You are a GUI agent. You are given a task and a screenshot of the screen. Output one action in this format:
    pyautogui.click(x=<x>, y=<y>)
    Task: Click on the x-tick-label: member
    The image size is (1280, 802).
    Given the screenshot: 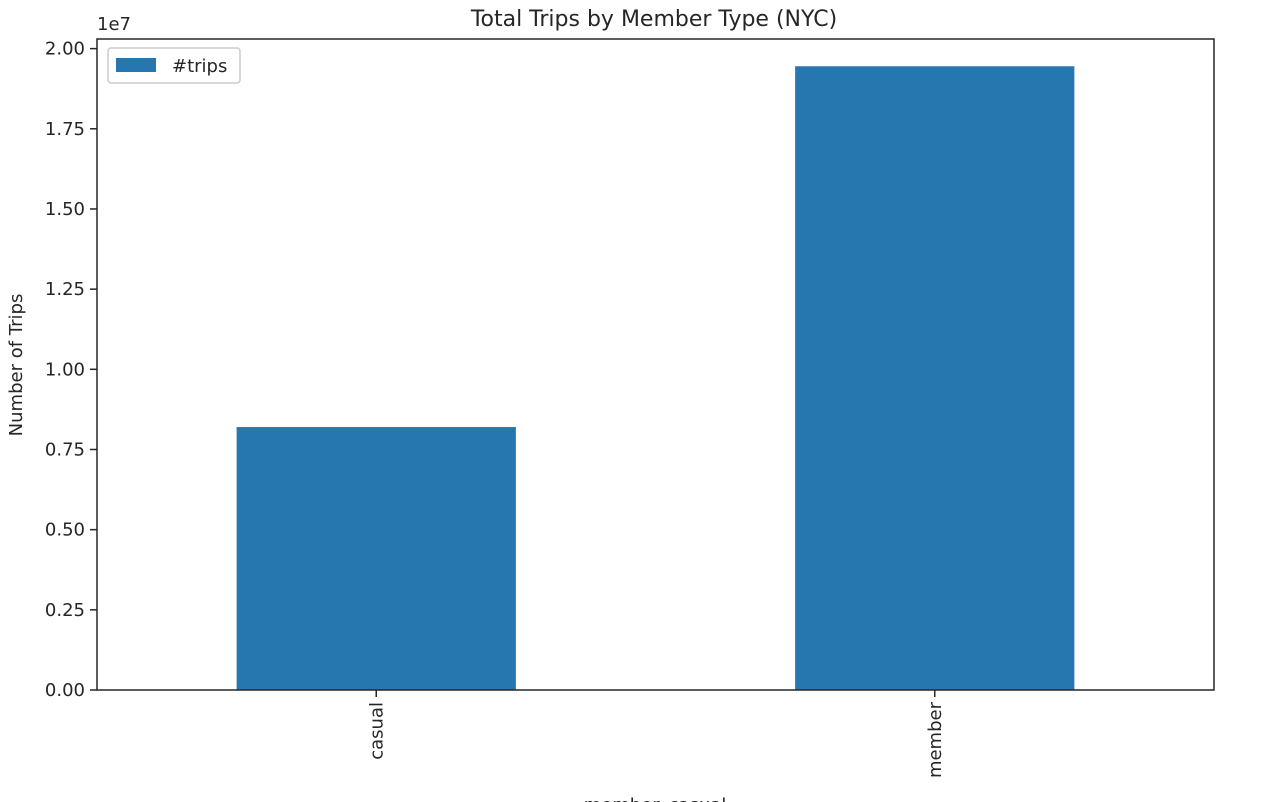 What is the action you would take?
    pyautogui.click(x=935, y=739)
    